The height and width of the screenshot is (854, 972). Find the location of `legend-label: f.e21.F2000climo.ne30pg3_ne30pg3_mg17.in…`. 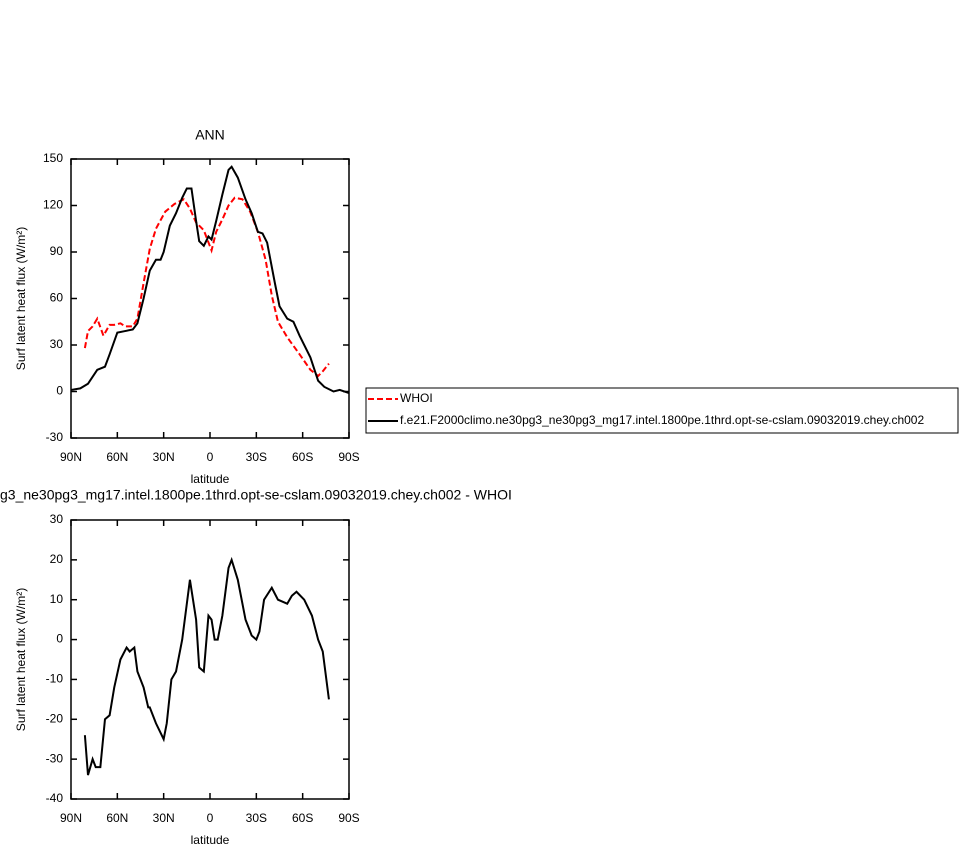

legend-label: f.e21.F2000climo.ne30pg3_ne30pg3_mg17.in… is located at coordinates (662, 420).